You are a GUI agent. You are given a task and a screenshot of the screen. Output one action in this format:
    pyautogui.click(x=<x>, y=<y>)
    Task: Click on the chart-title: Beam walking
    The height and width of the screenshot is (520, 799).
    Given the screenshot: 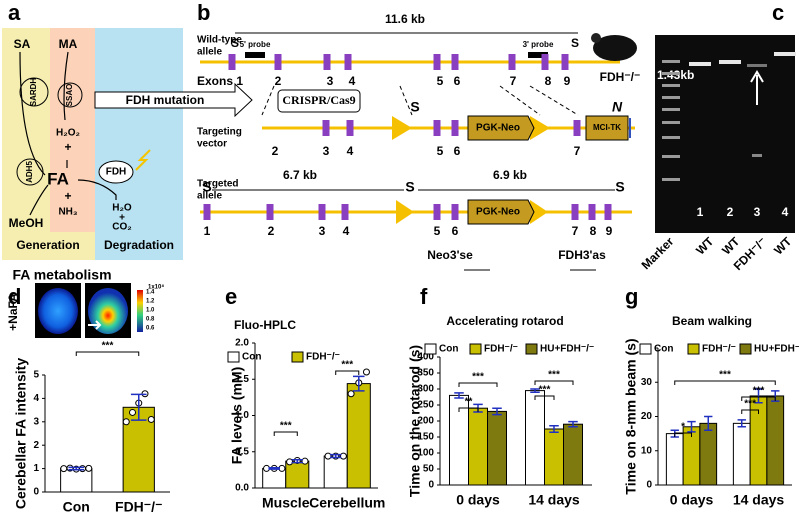 What is the action you would take?
    pyautogui.click(x=712, y=321)
    